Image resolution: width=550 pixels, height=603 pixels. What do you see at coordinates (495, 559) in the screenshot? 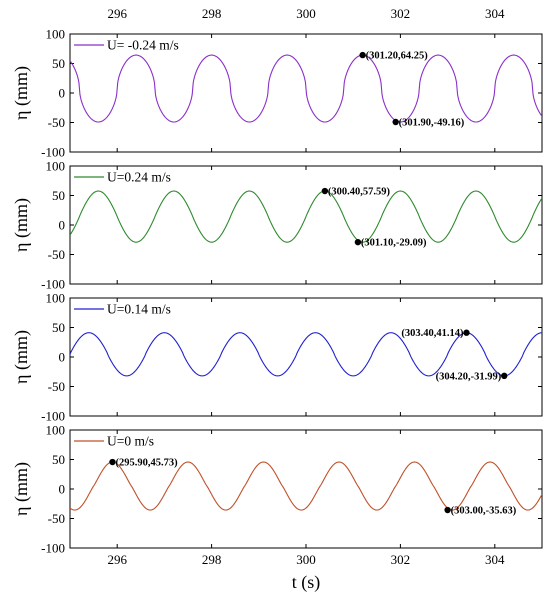
I see `x-tick-label: 304` at bounding box center [495, 559].